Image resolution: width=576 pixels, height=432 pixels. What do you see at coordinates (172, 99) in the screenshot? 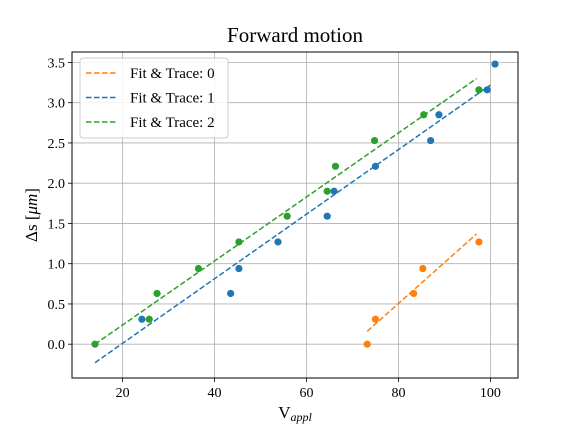
I see `legend-label-series-1: Fit & Trace: 1` at bounding box center [172, 99].